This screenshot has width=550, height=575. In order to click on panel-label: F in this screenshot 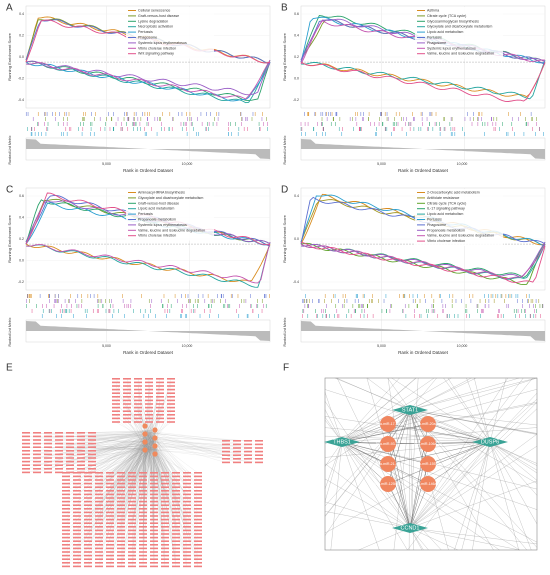, I will do `click(286, 368)`.